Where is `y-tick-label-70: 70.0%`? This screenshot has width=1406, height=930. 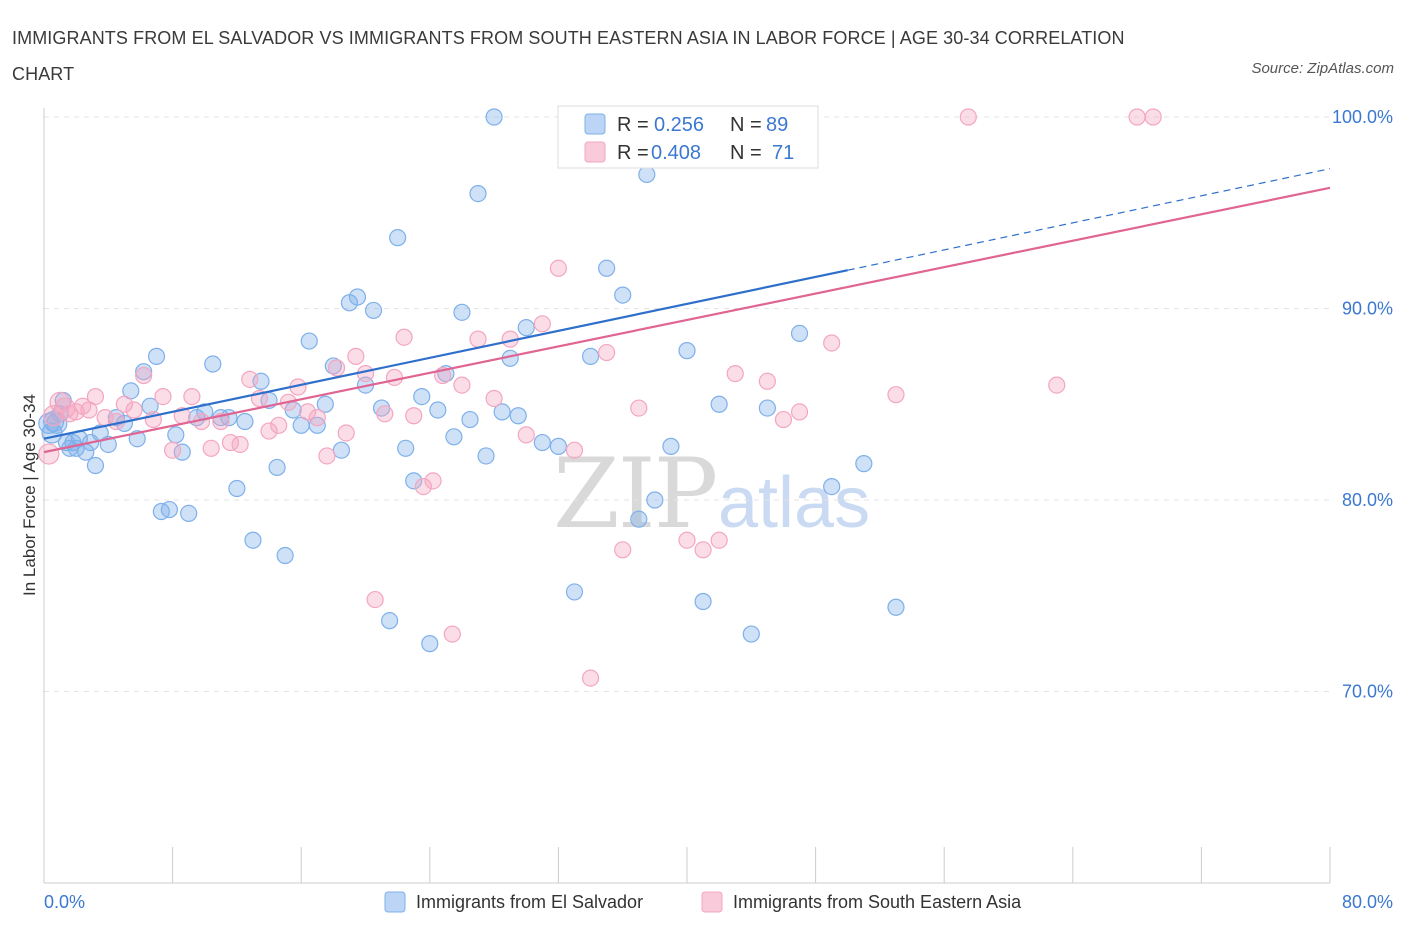
y-tick-label-70: 70.0% is located at coordinates (1367, 692).